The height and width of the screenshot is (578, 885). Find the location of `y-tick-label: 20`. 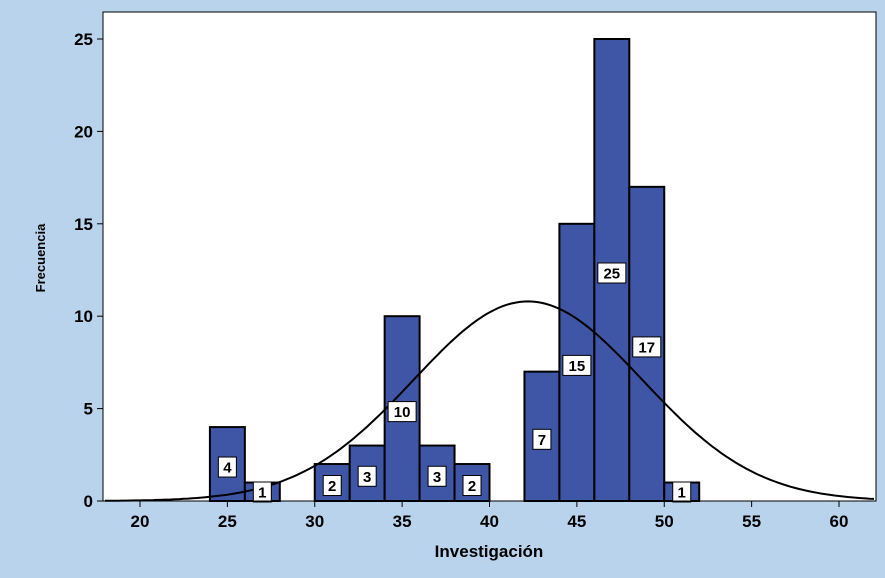

y-tick-label: 20 is located at coordinates (83, 131).